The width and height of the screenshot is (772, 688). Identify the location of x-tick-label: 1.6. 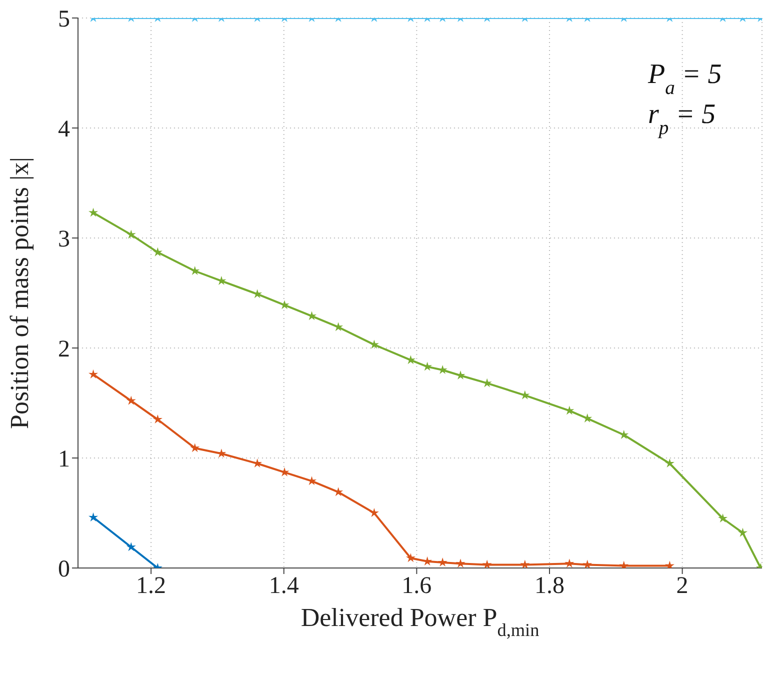
(417, 586).